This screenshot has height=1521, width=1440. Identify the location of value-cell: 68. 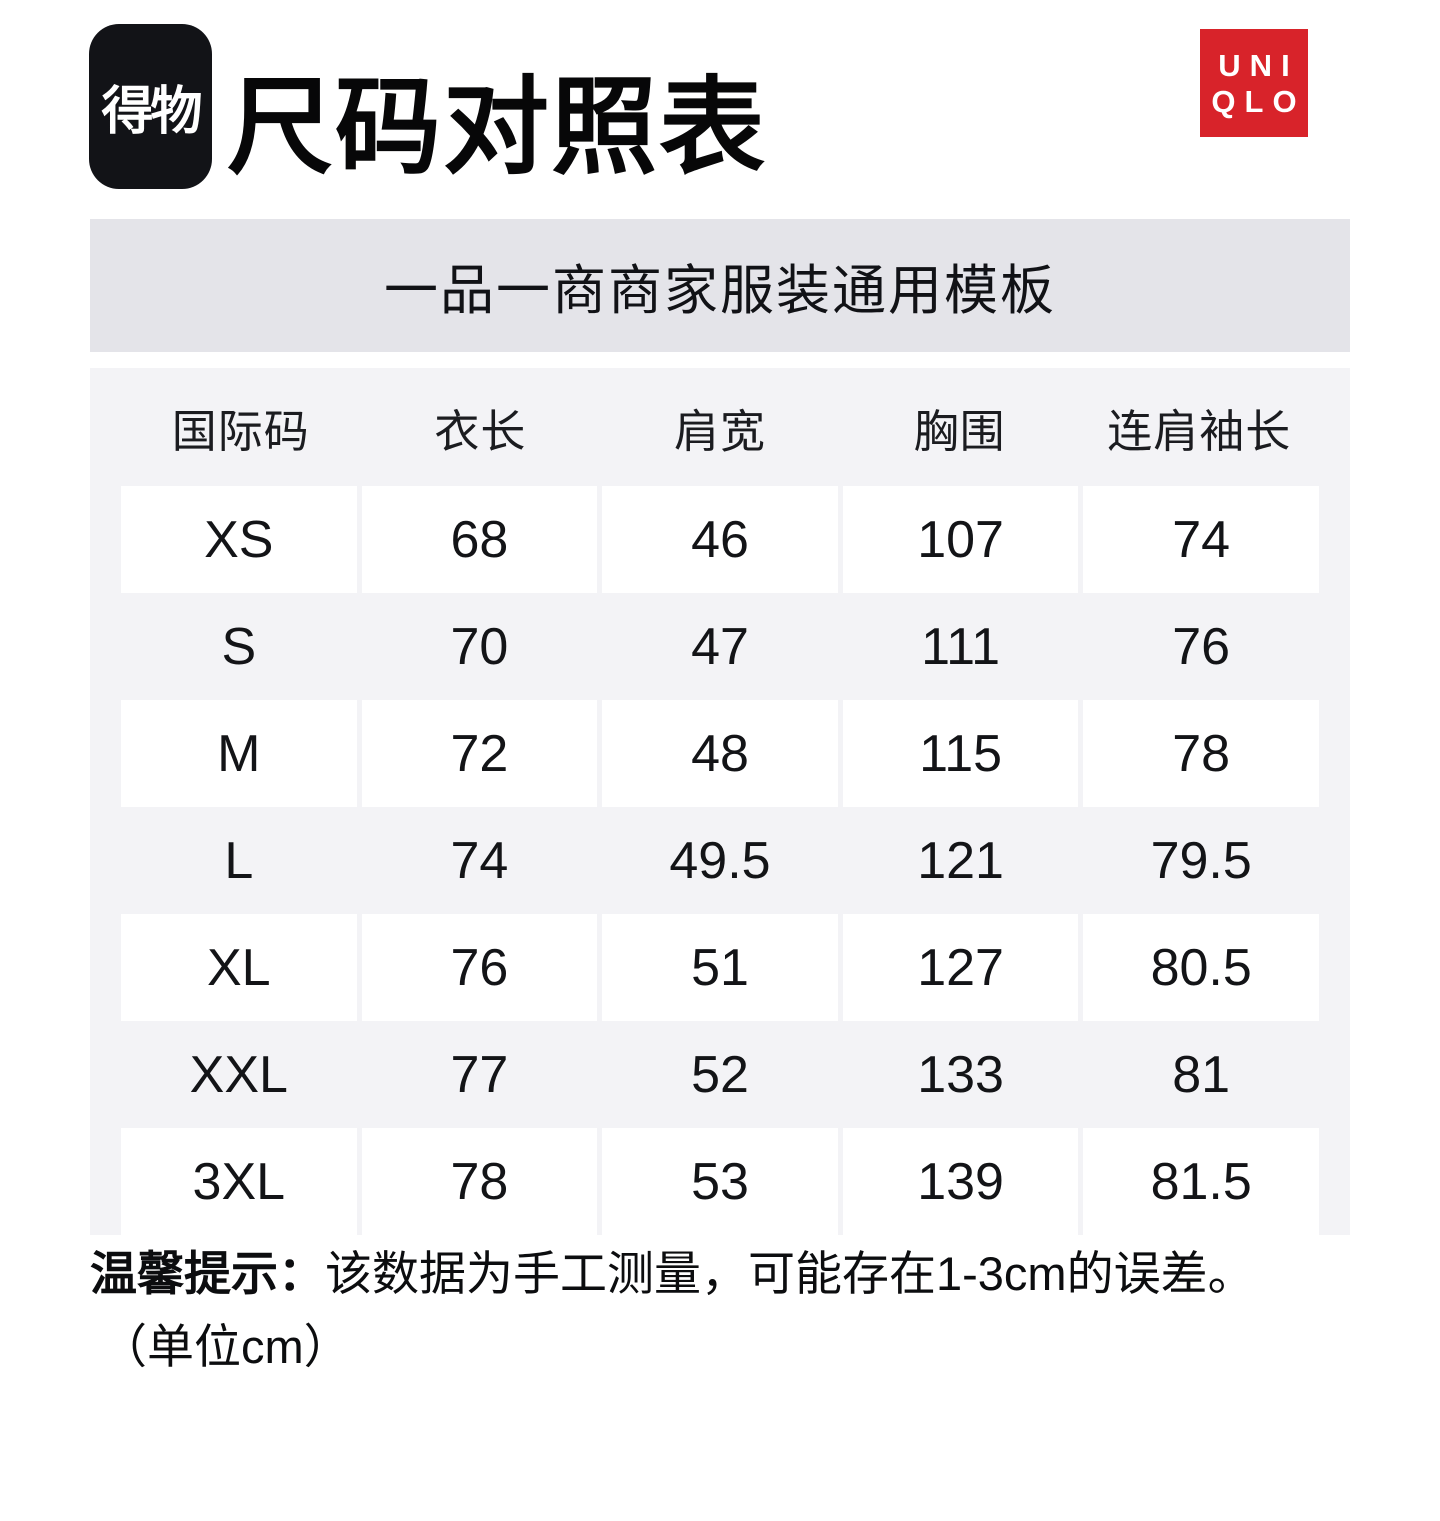
(479, 539).